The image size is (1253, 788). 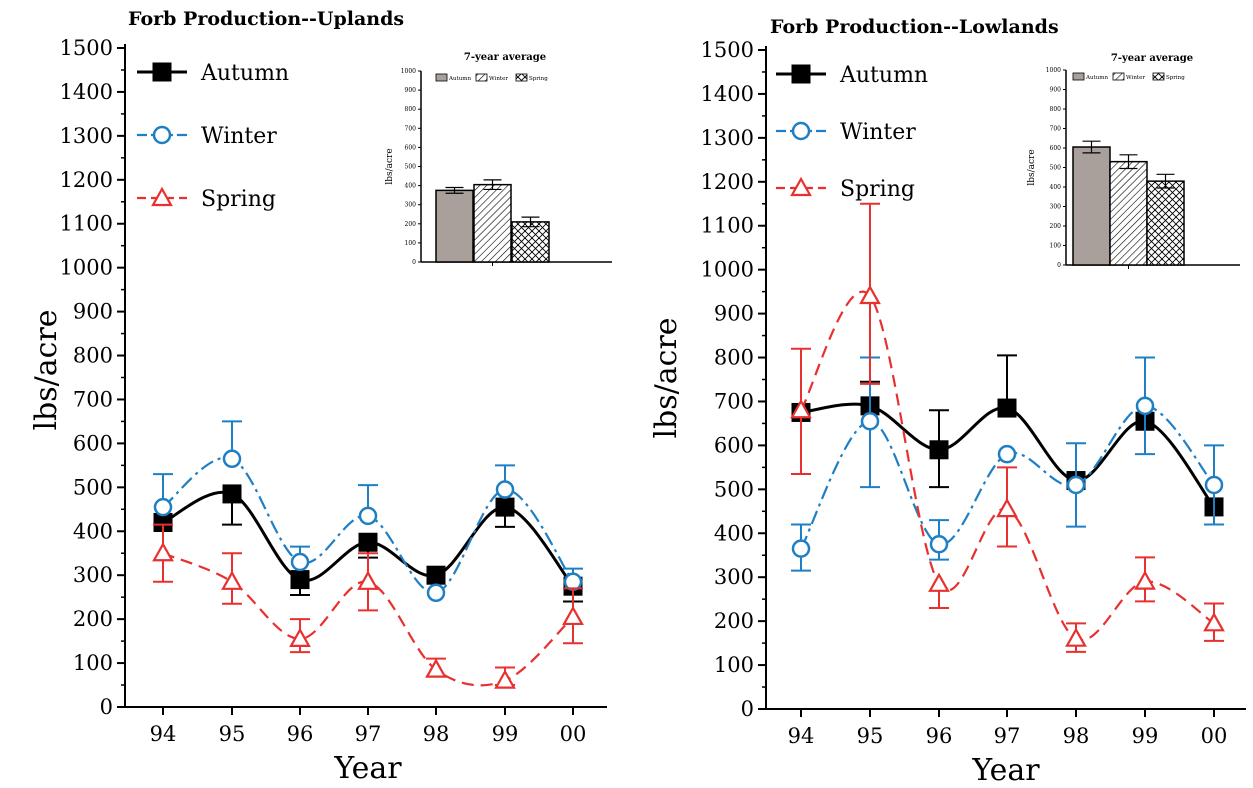 What do you see at coordinates (244, 73) in the screenshot?
I see `legend-label: Autumn` at bounding box center [244, 73].